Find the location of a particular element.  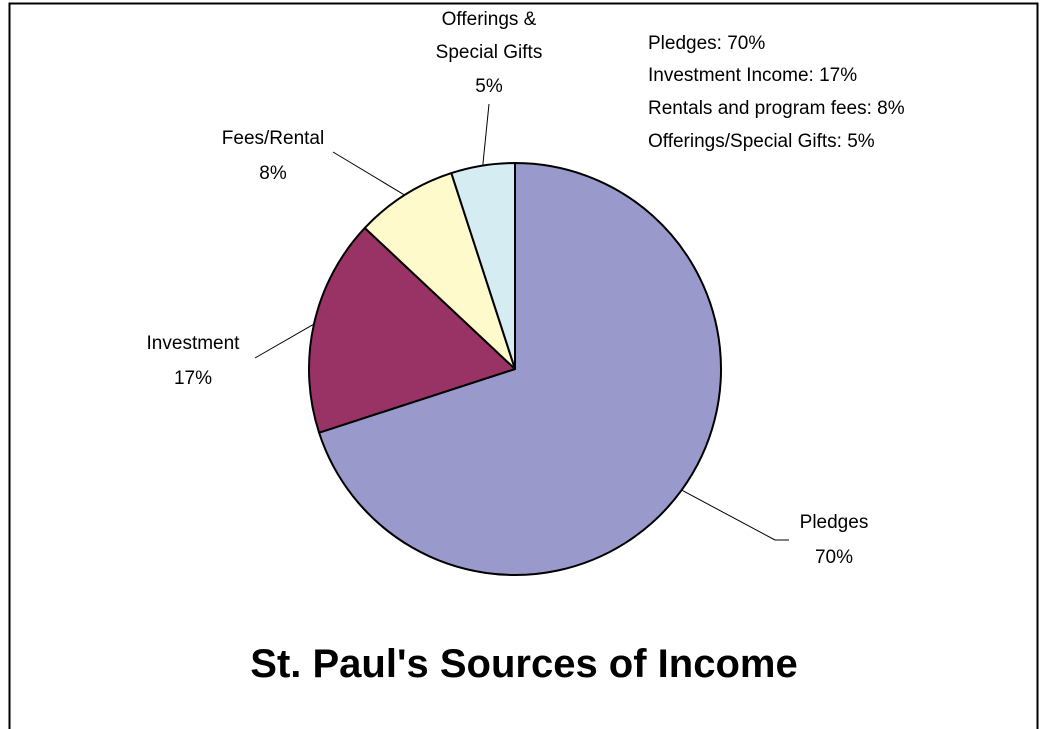

slice-percent-investment: 17% is located at coordinates (193, 378).